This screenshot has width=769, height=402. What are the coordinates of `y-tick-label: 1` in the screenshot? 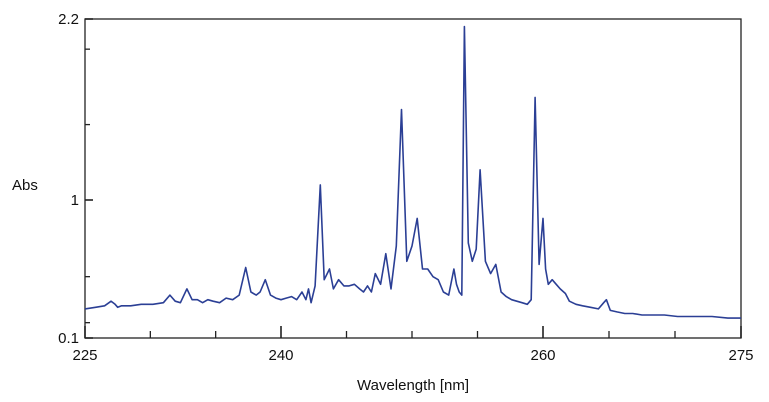 It's located at (75, 200).